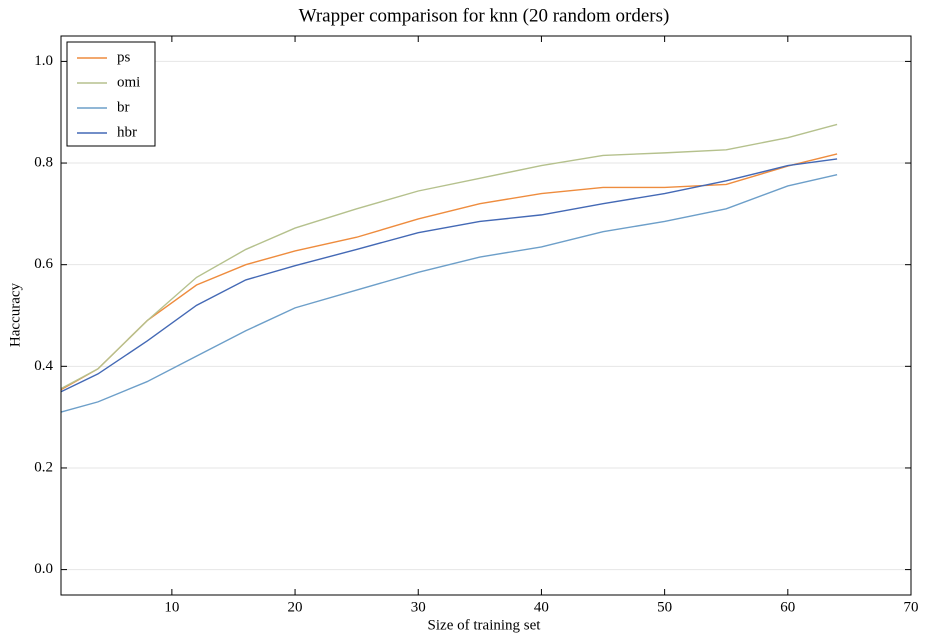 The image size is (928, 644). I want to click on legend-label: hbr, so click(127, 132).